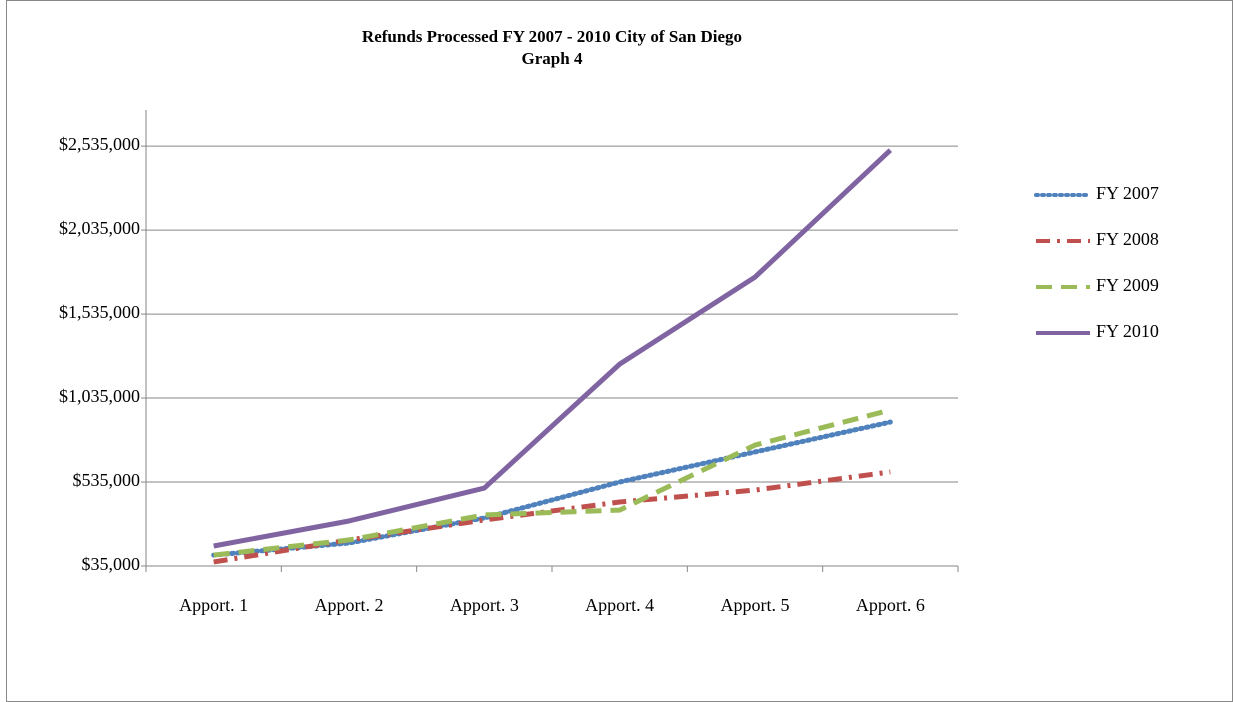  I want to click on y-tick-label: $35,000, so click(111, 564).